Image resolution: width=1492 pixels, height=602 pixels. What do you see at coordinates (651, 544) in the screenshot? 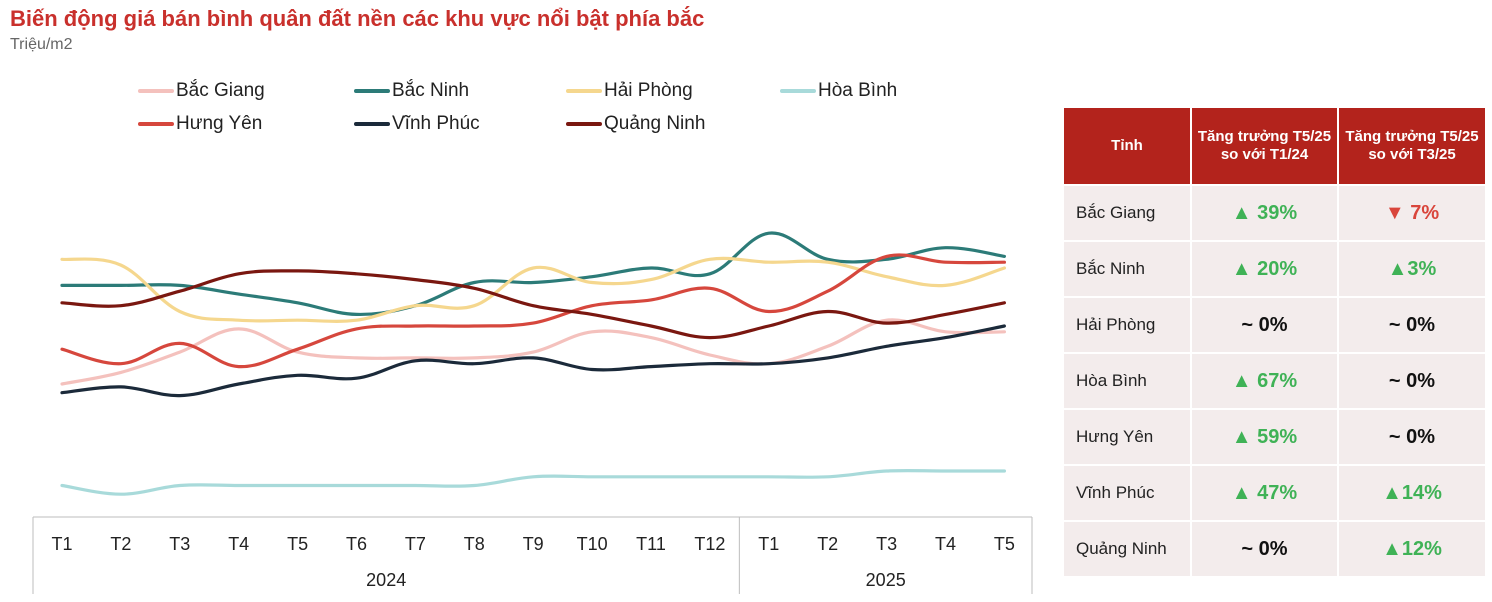
I see `x-tick-label: T11` at bounding box center [651, 544].